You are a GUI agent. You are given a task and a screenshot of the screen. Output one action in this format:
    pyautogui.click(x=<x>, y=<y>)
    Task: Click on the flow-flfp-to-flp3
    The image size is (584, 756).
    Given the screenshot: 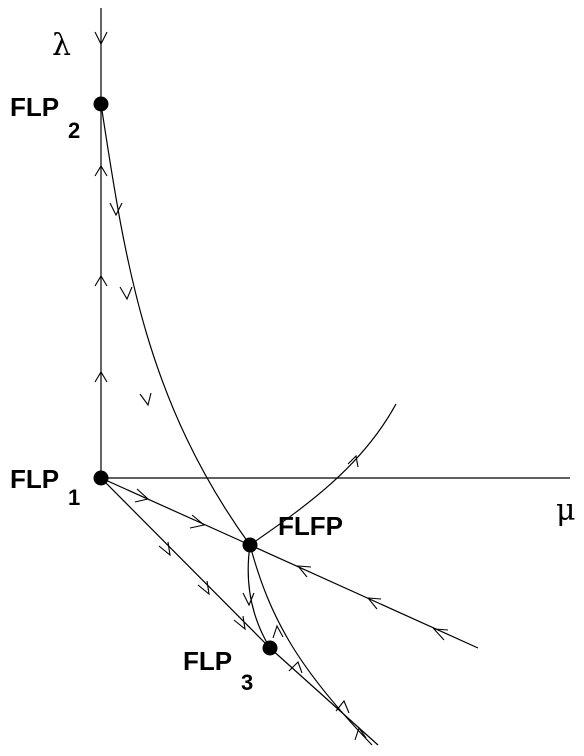 What is the action you would take?
    pyautogui.click(x=259, y=596)
    